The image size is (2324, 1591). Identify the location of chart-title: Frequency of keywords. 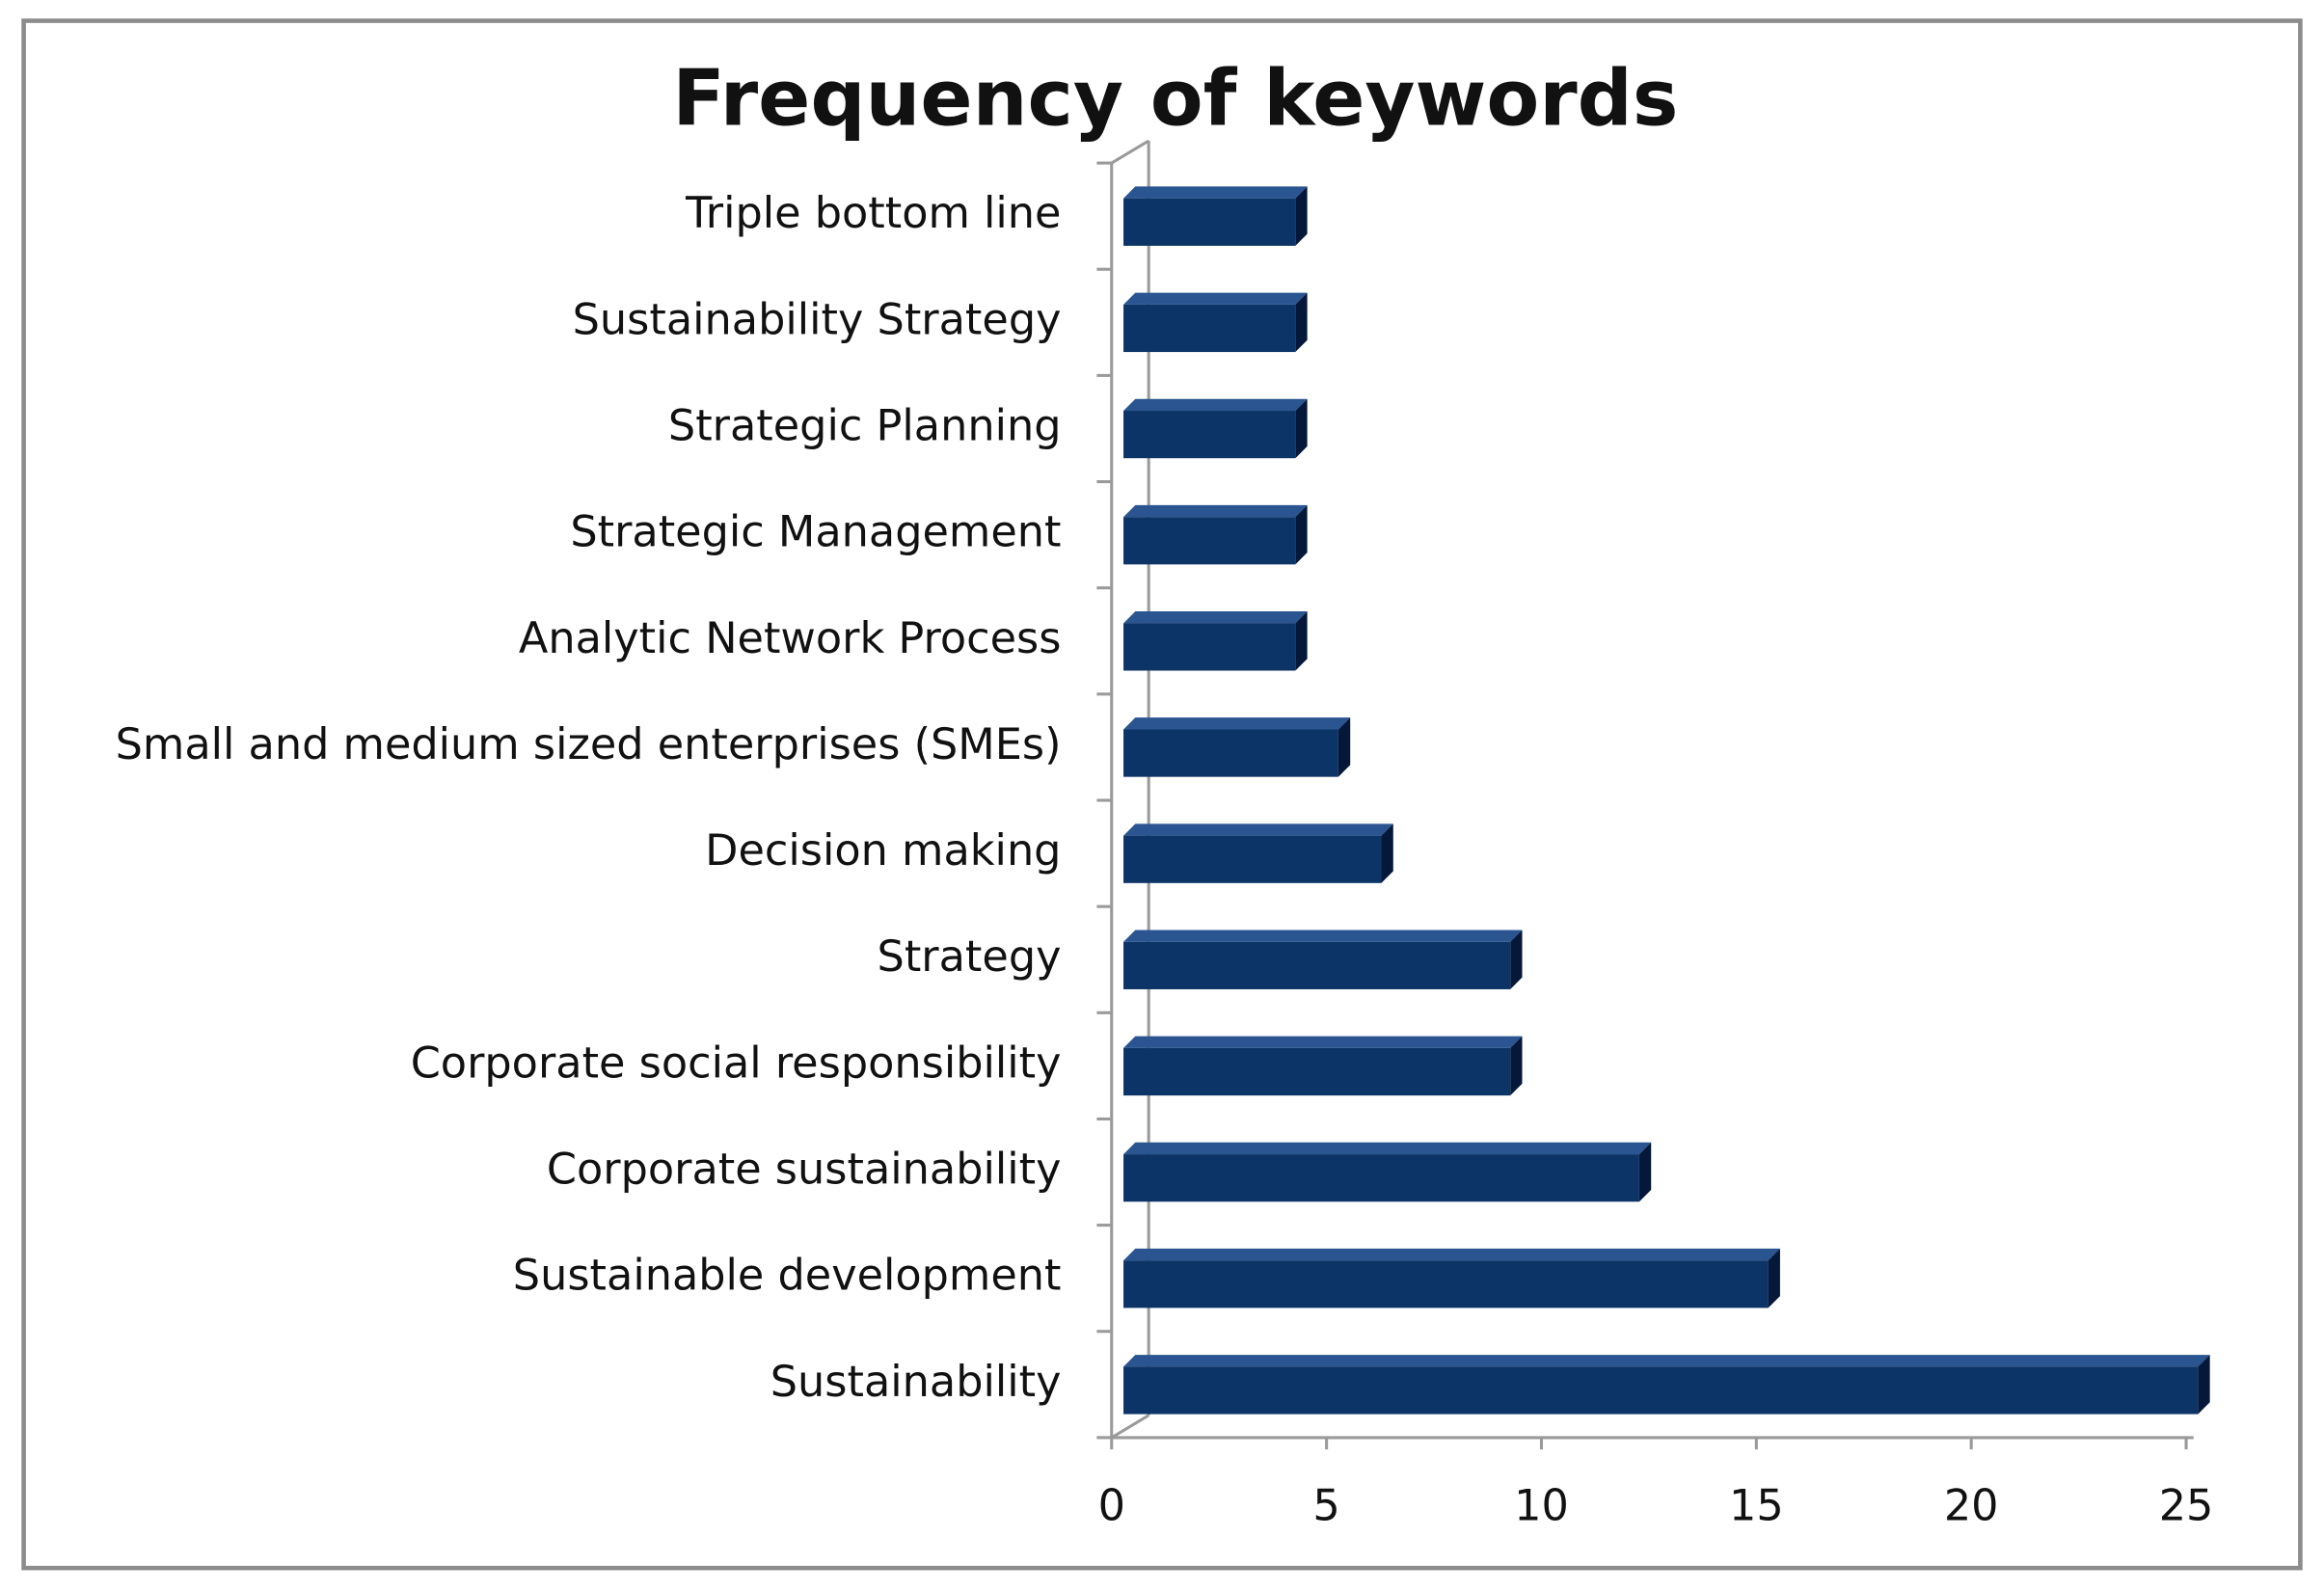
(1175, 99).